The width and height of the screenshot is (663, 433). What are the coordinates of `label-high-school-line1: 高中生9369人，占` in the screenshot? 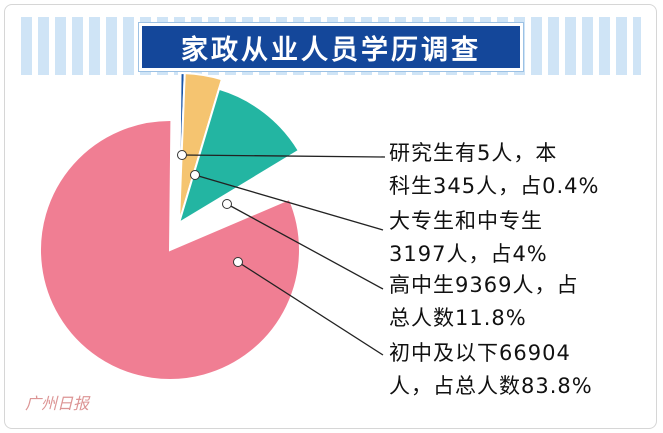 It's located at (484, 285).